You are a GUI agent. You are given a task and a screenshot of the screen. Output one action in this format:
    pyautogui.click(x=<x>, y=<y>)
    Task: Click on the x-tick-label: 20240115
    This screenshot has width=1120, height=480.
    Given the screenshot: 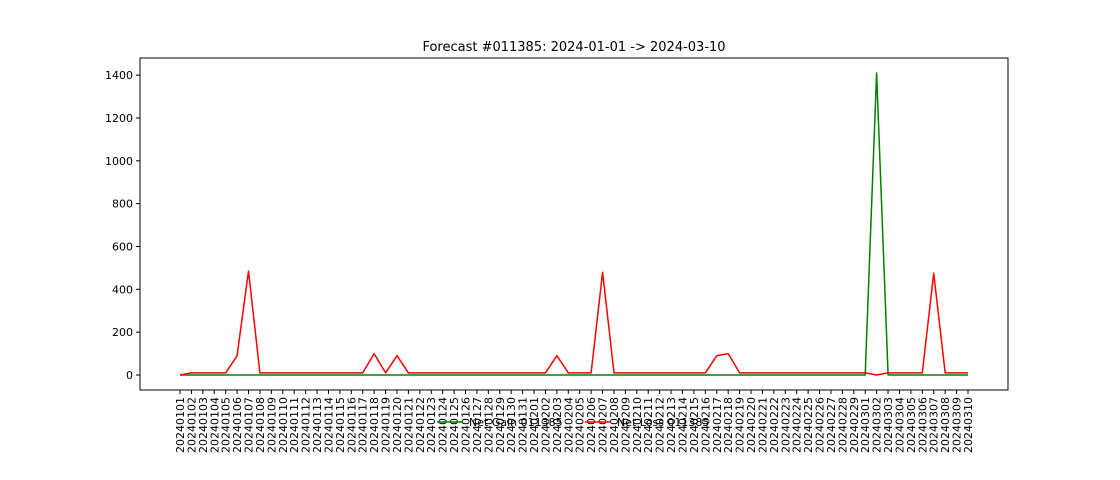 What is the action you would take?
    pyautogui.click(x=340, y=425)
    